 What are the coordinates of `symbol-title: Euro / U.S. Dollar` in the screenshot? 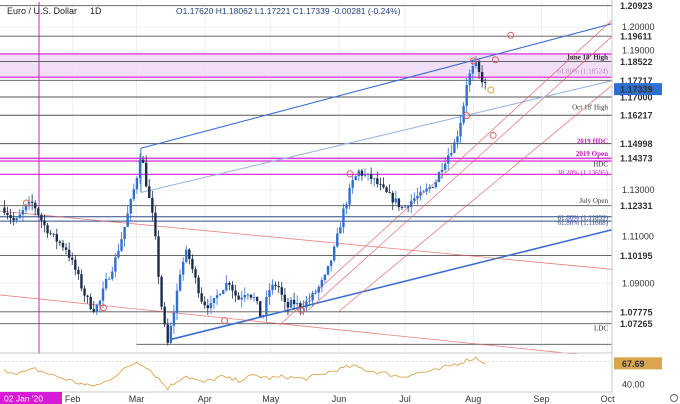 It's located at (42, 11).